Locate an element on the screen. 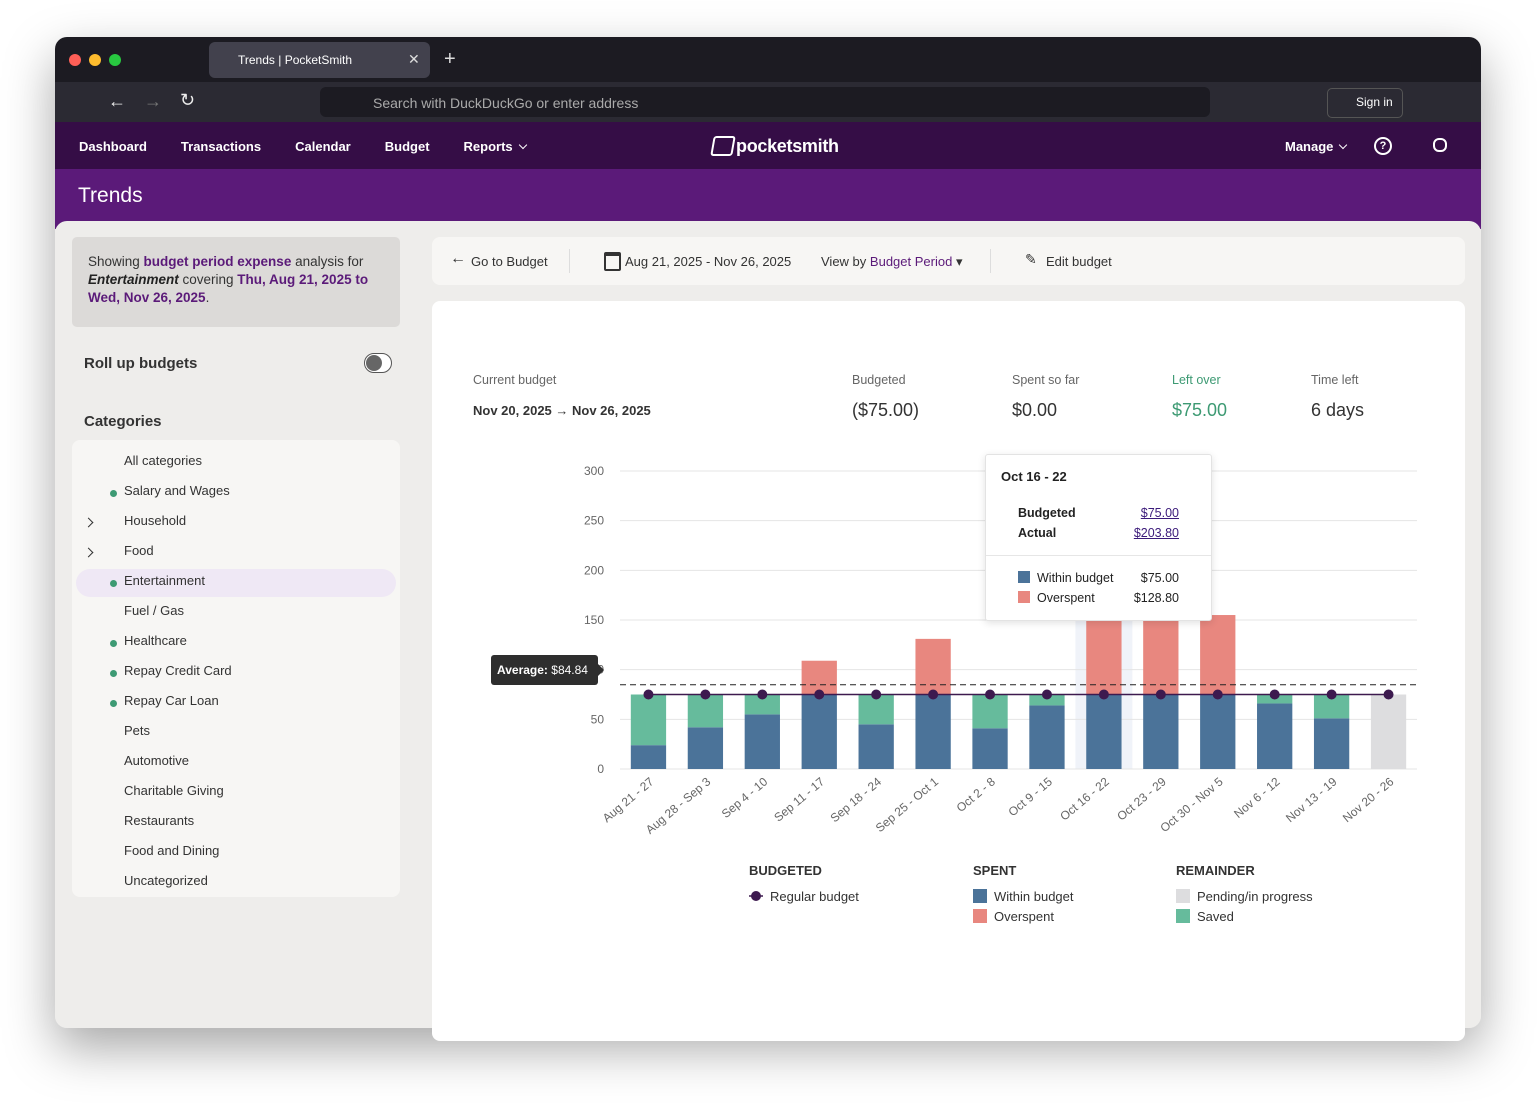 The width and height of the screenshot is (1537, 1103). tooltip-title: Oct 16 - 22 is located at coordinates (1034, 476).